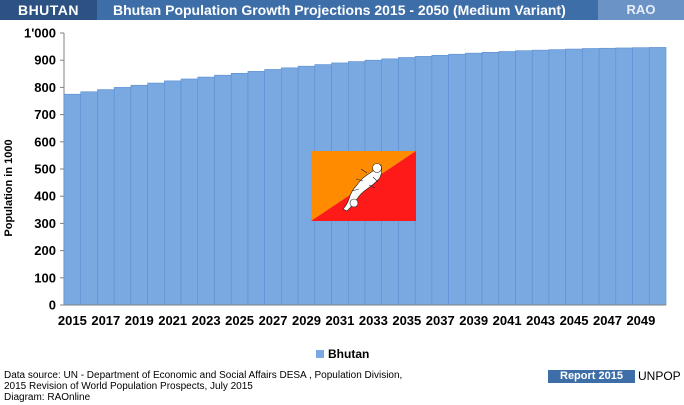  What do you see at coordinates (139, 195) in the screenshot?
I see `bar-2019` at bounding box center [139, 195].